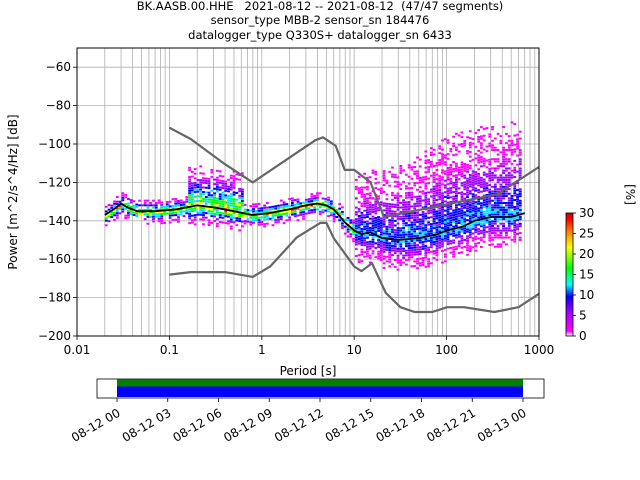  What do you see at coordinates (58, 106) in the screenshot?
I see `y-tick-label: −80` at bounding box center [58, 106].